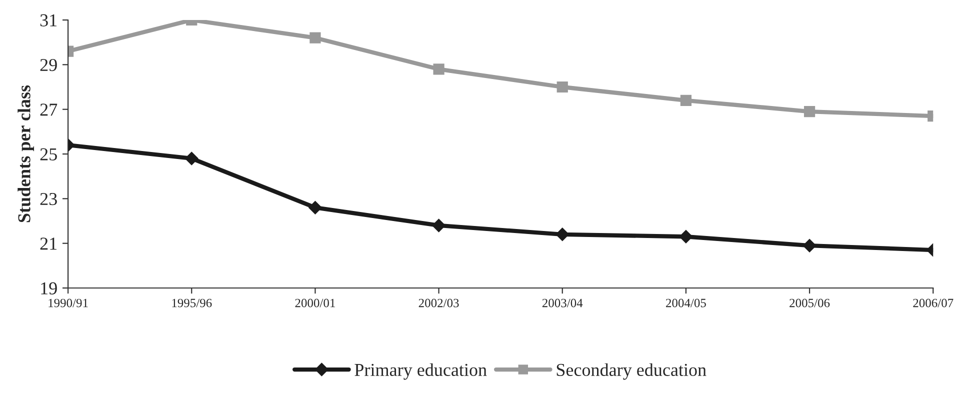 The height and width of the screenshot is (400, 972). I want to click on x-tick-label: 2000/01, so click(315, 303).